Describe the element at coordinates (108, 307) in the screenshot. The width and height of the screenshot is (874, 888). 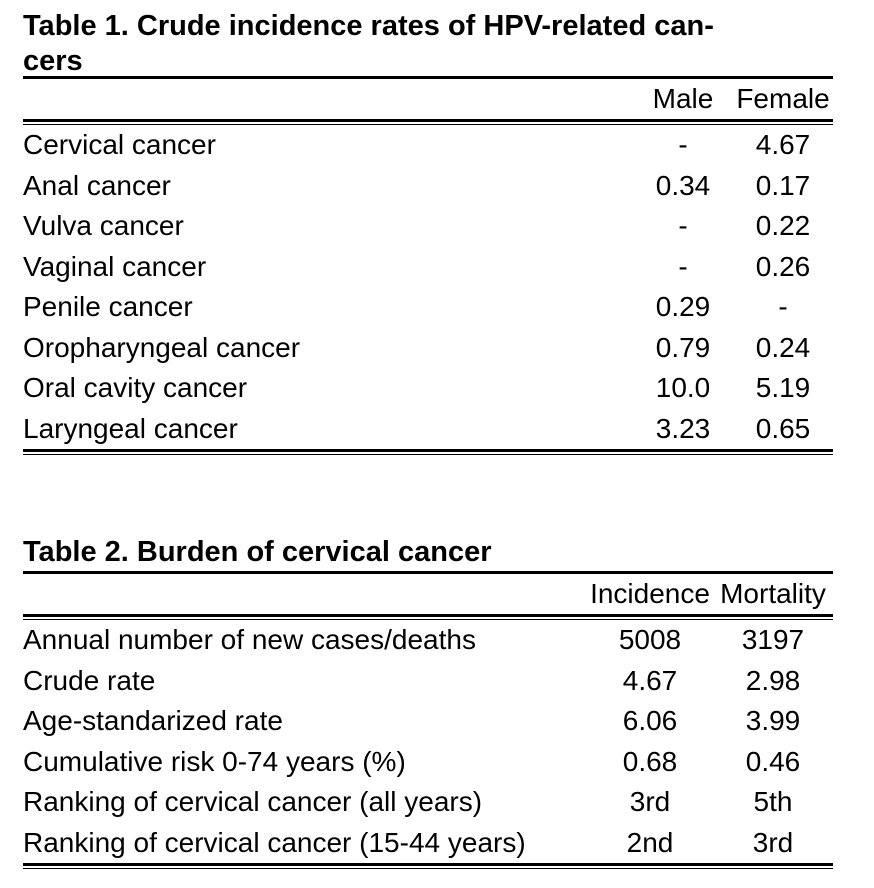
I see `row-label: Penile cancer` at that location.